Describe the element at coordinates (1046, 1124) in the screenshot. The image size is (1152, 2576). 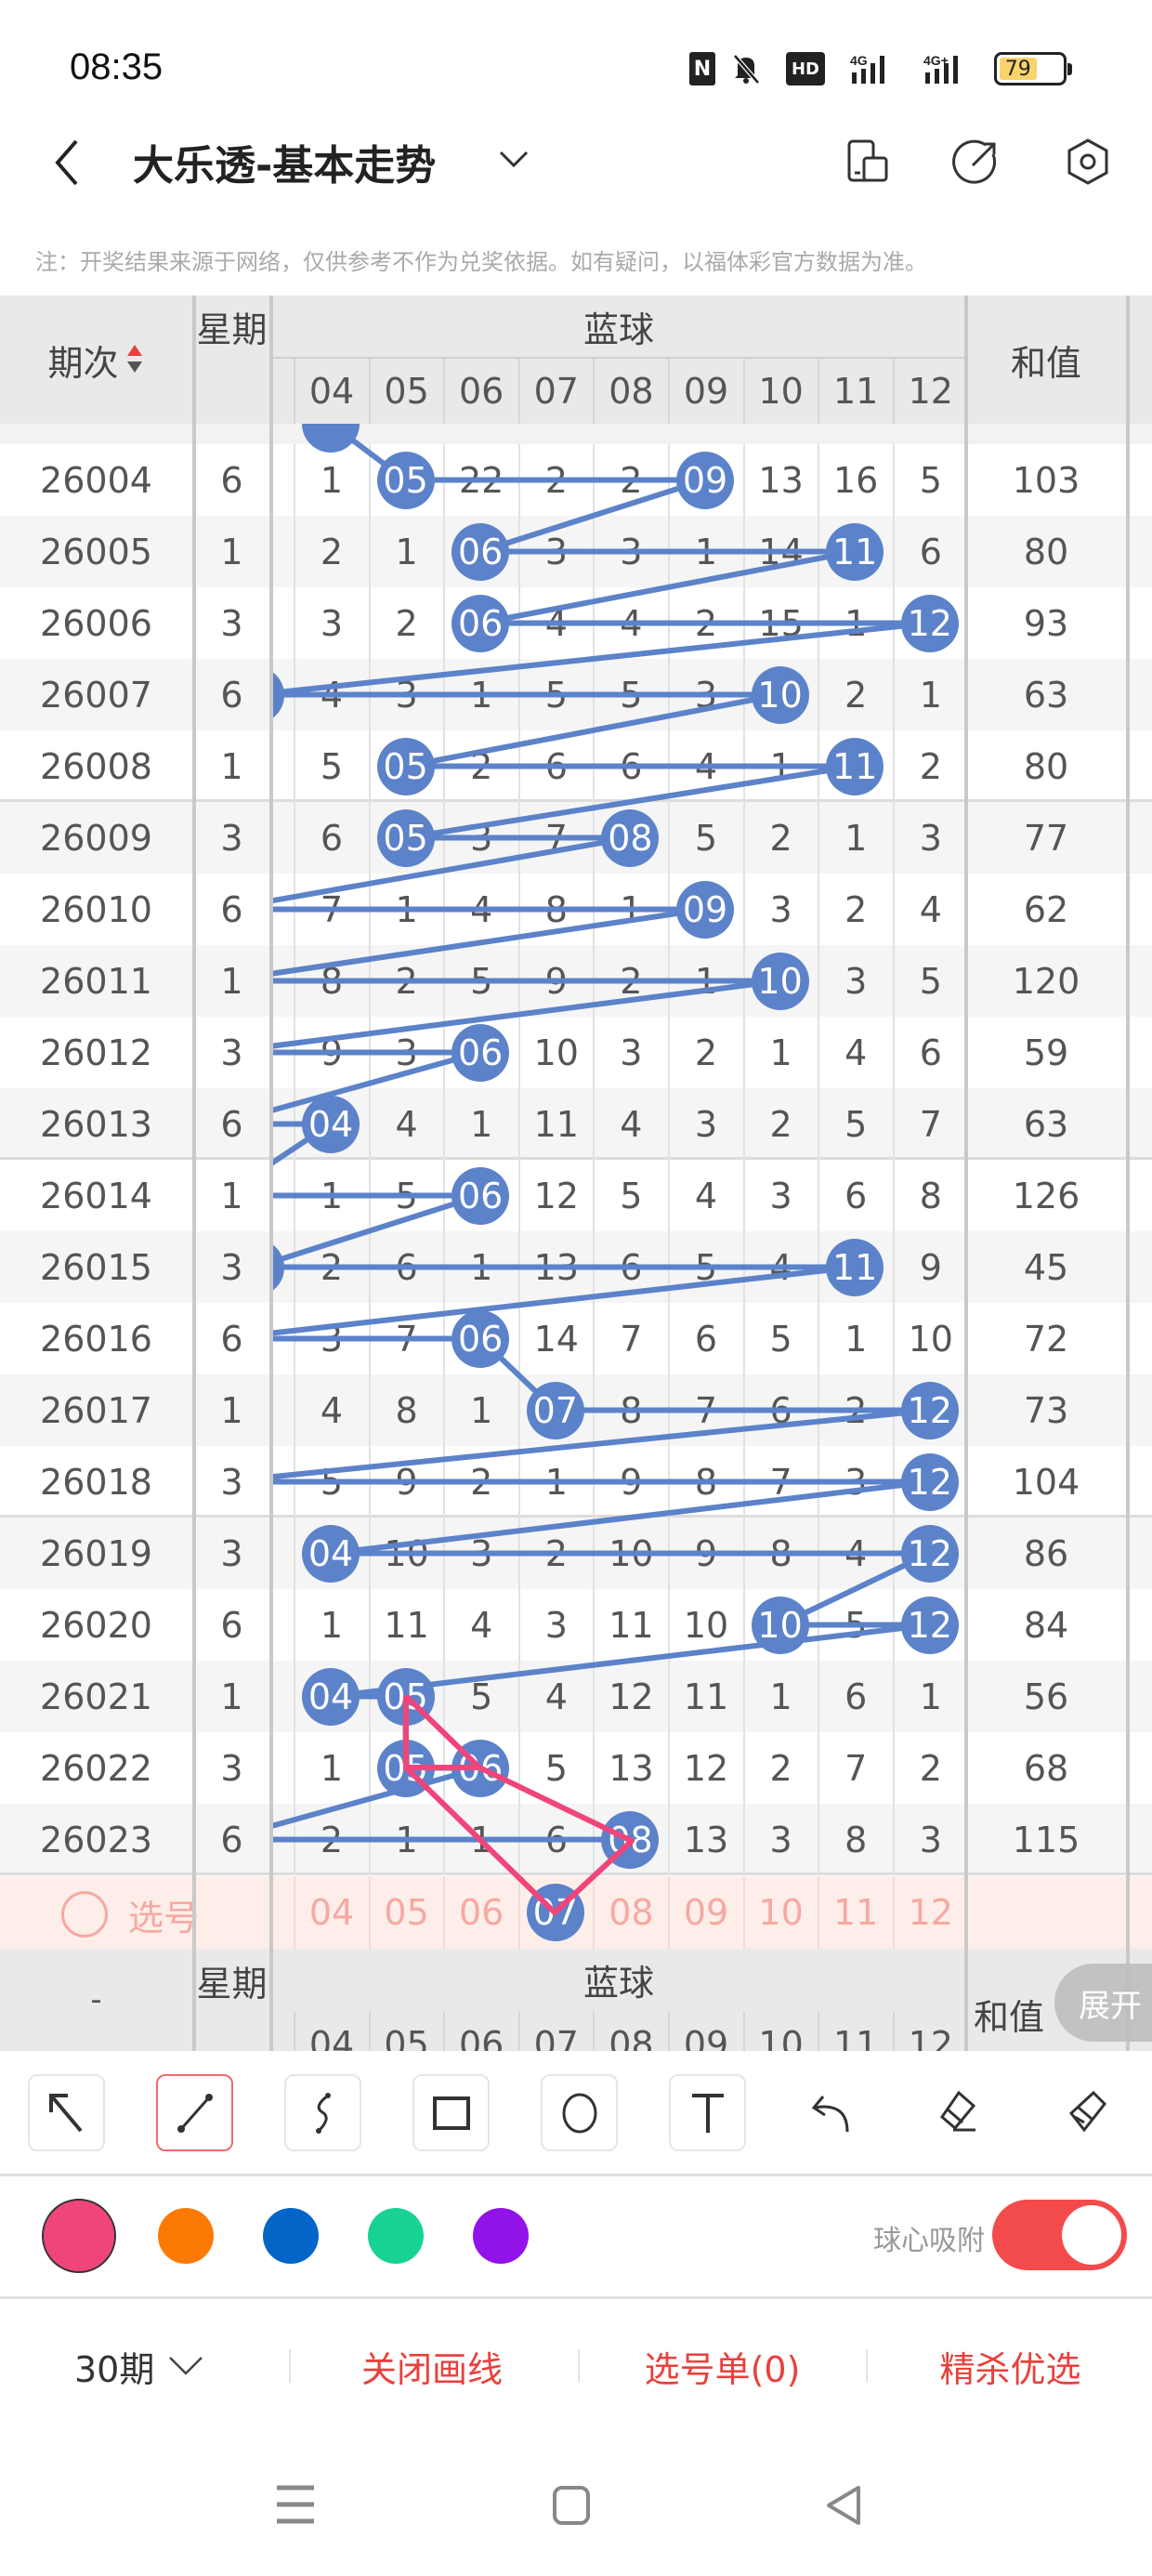
I see `sum-cell: 63` at that location.